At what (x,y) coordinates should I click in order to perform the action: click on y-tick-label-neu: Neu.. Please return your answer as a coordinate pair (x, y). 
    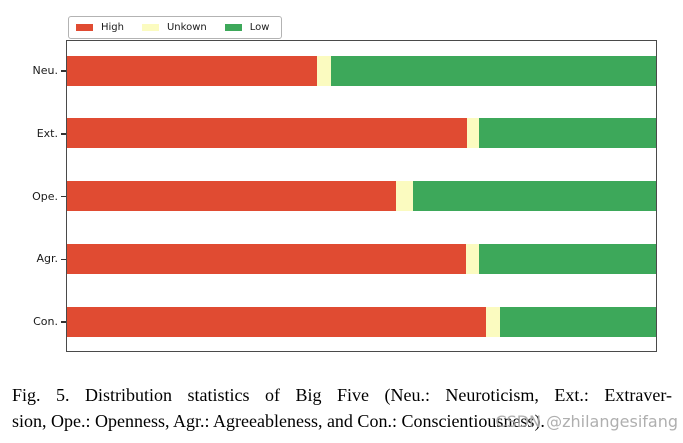
    Looking at the image, I should click on (45, 70).